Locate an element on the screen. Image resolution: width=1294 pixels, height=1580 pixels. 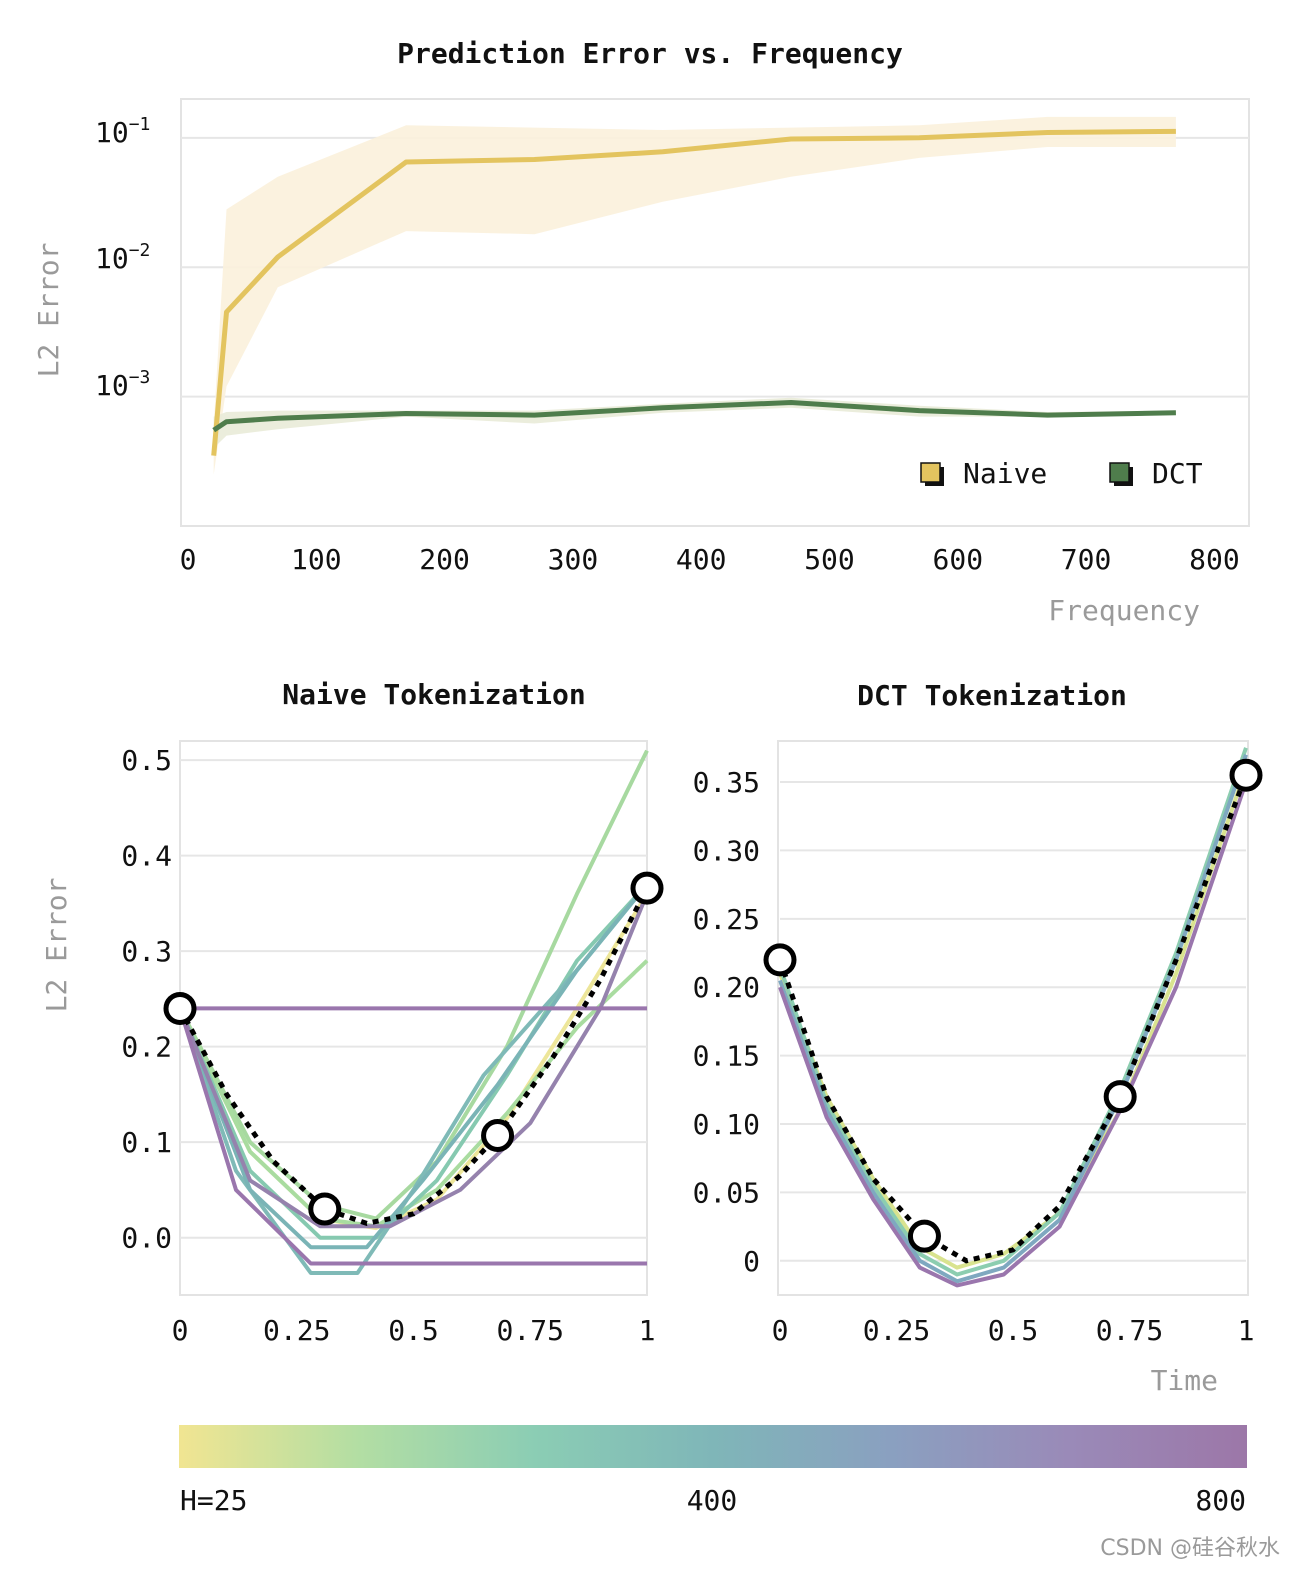
top-chart-title: Prediction Error vs. Frequency is located at coordinates (650, 53).